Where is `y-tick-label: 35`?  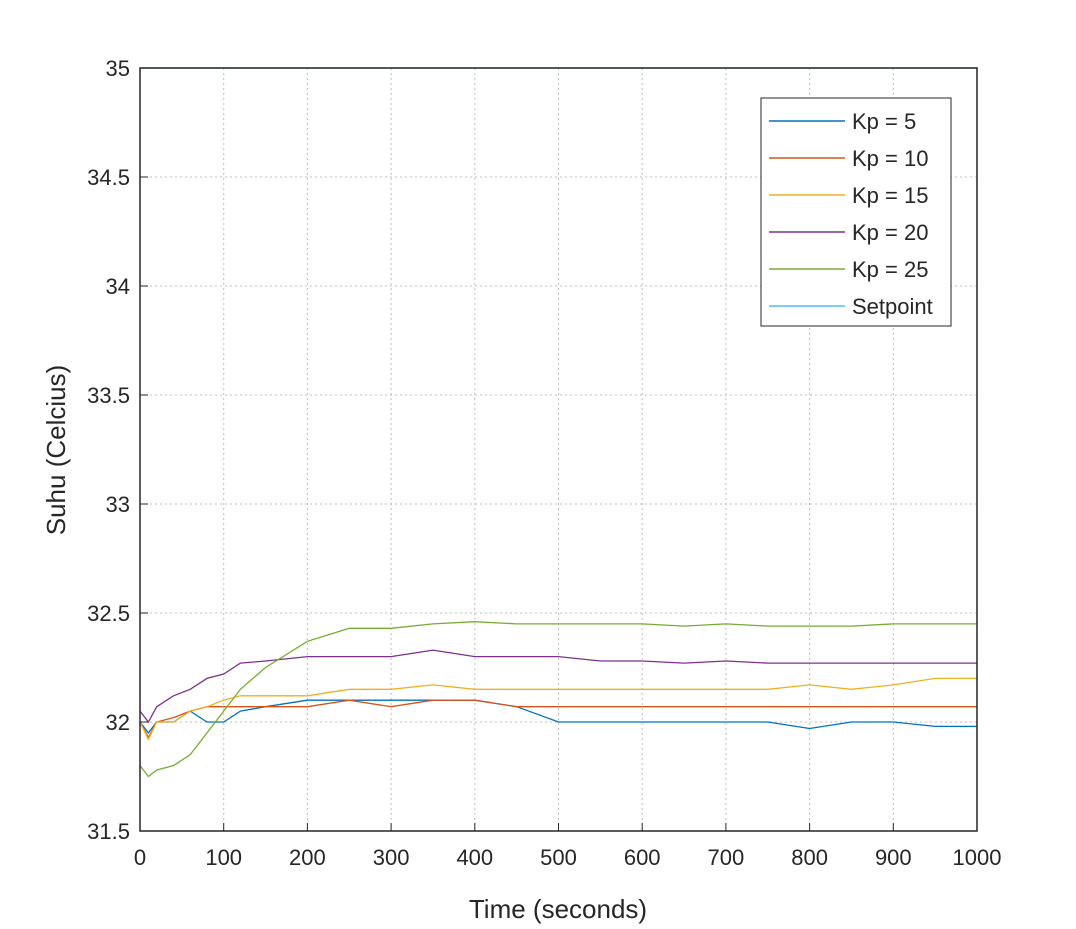
y-tick-label: 35 is located at coordinates (118, 68).